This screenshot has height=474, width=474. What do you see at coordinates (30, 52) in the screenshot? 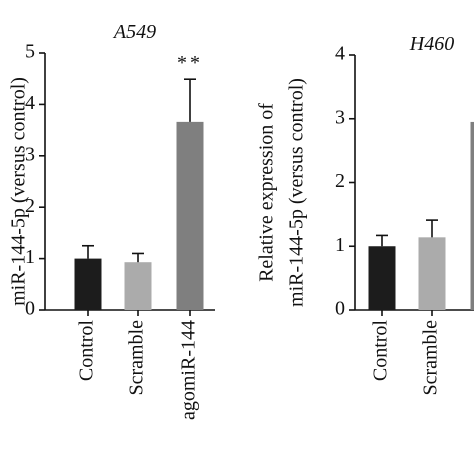
I see `y-tick-label: 5` at bounding box center [30, 52].